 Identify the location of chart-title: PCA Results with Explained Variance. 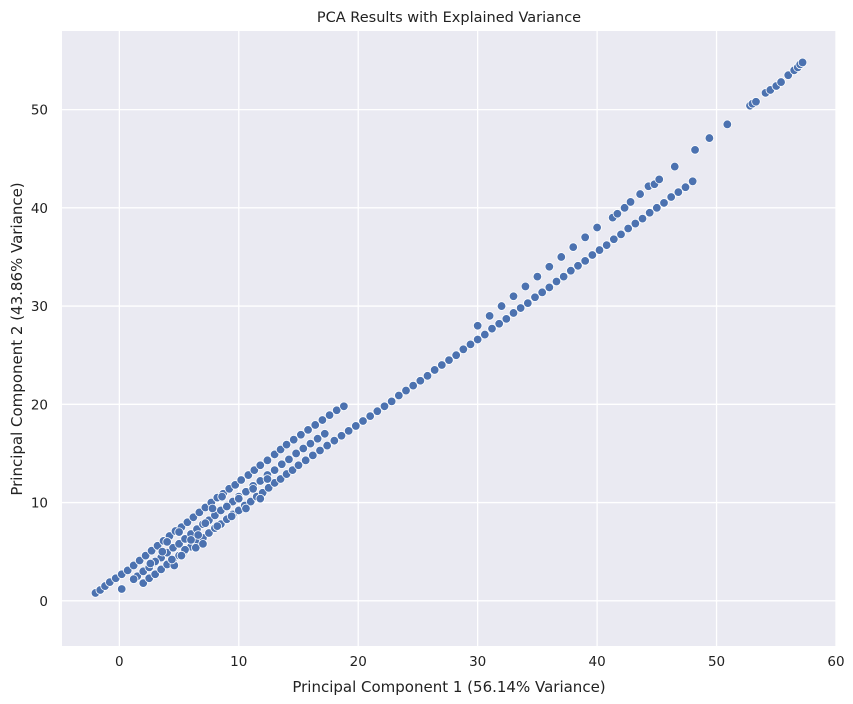
(449, 18).